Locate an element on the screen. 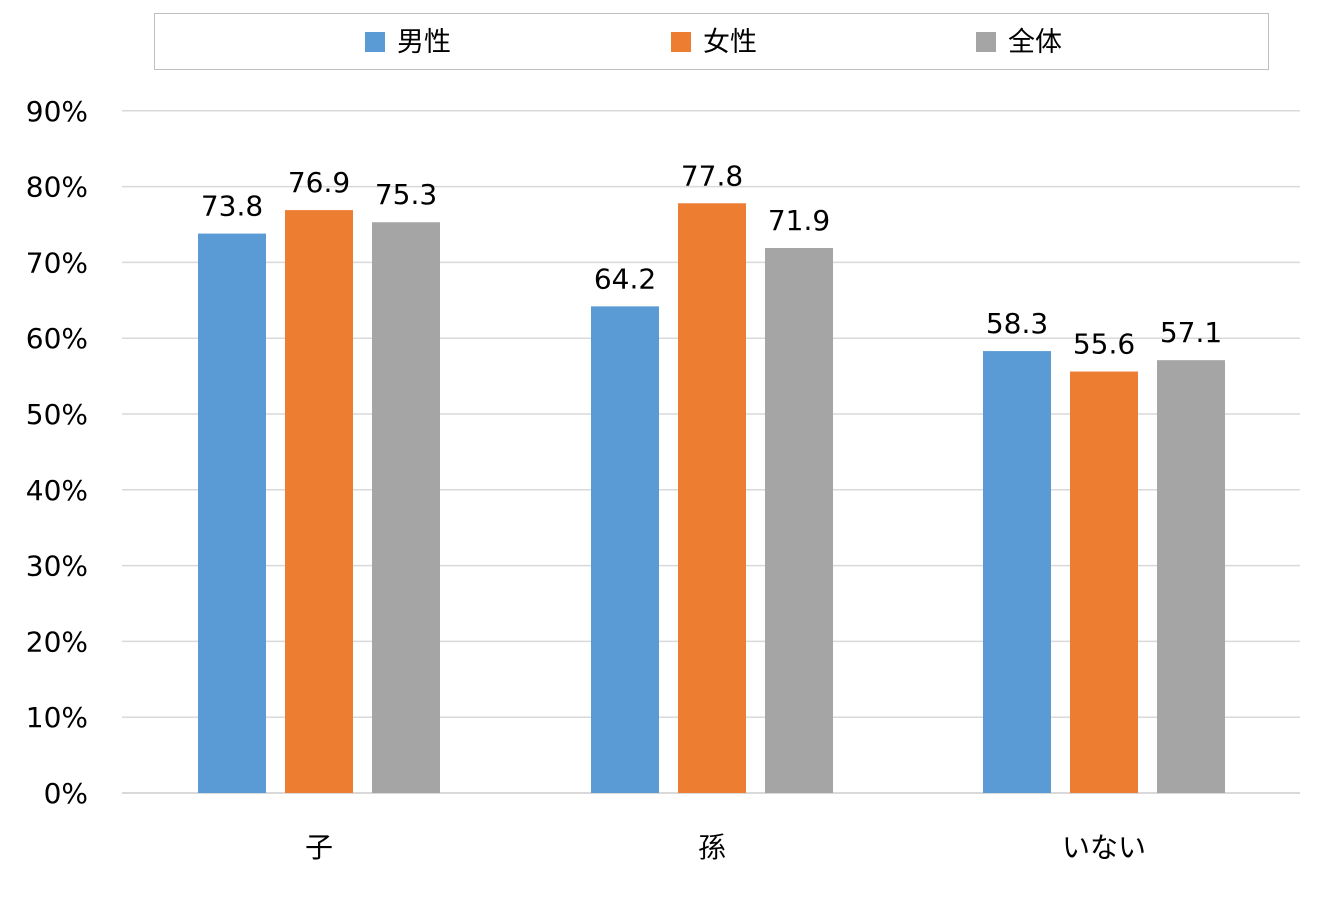 This screenshot has width=1325, height=897. data-label-3-1: 75.3 is located at coordinates (406, 194).